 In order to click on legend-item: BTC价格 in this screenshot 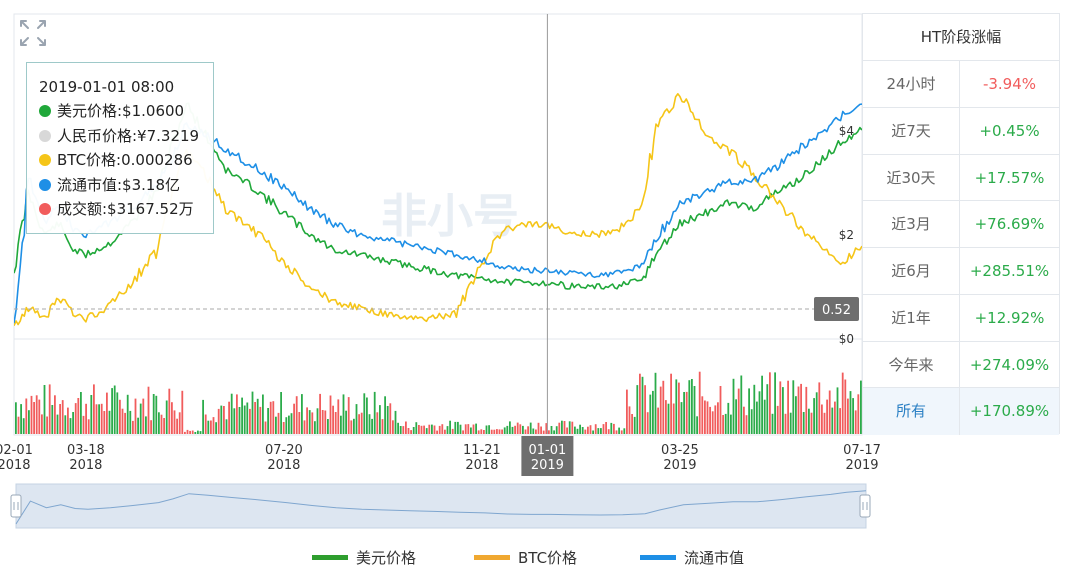, I will do `click(525, 557)`.